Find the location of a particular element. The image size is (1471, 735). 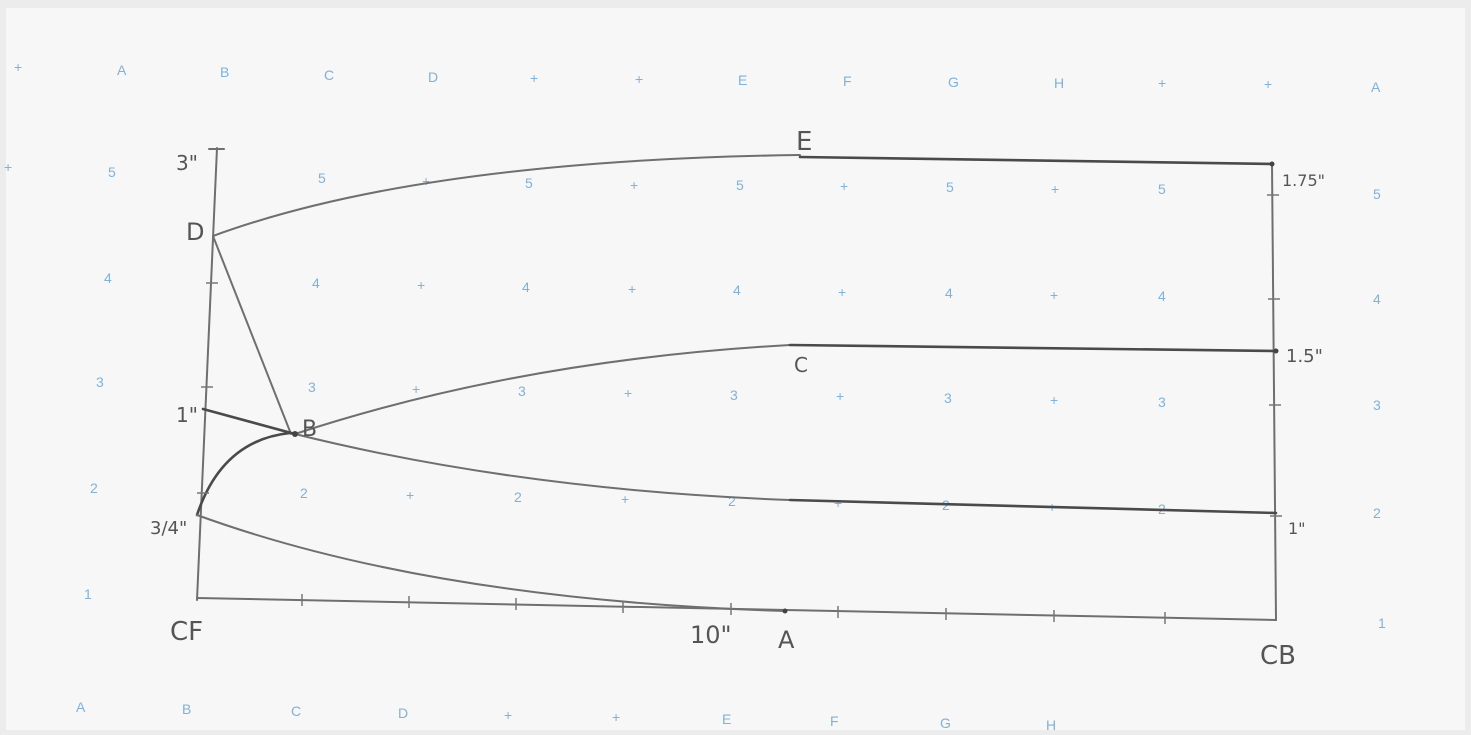

cb-ticks is located at coordinates (1274, 355).